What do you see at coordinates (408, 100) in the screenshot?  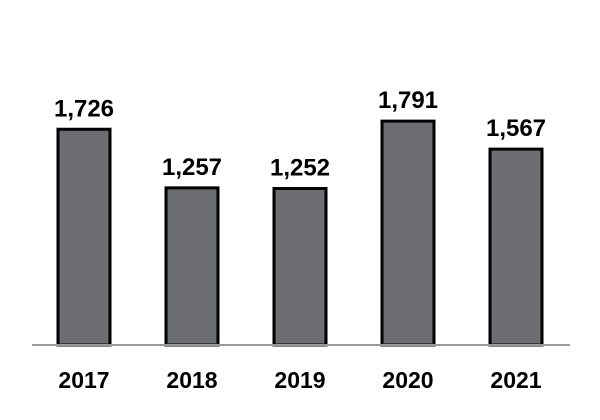 I see `data-label-2020: 1,791` at bounding box center [408, 100].